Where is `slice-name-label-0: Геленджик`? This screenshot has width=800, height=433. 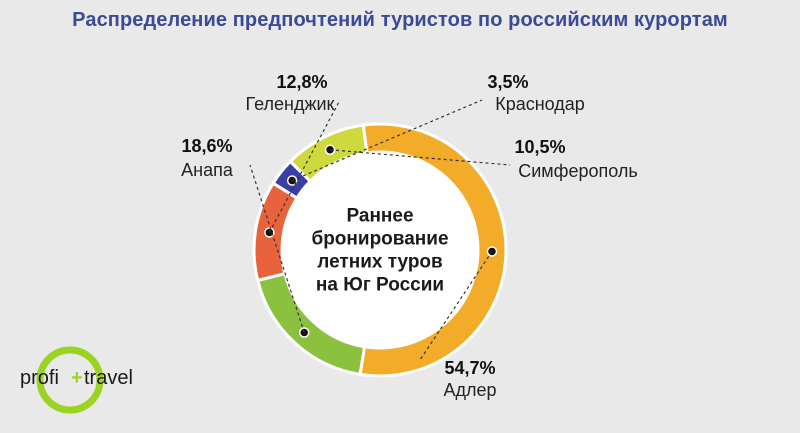 slice-name-label-0: Геленджик is located at coordinates (290, 104).